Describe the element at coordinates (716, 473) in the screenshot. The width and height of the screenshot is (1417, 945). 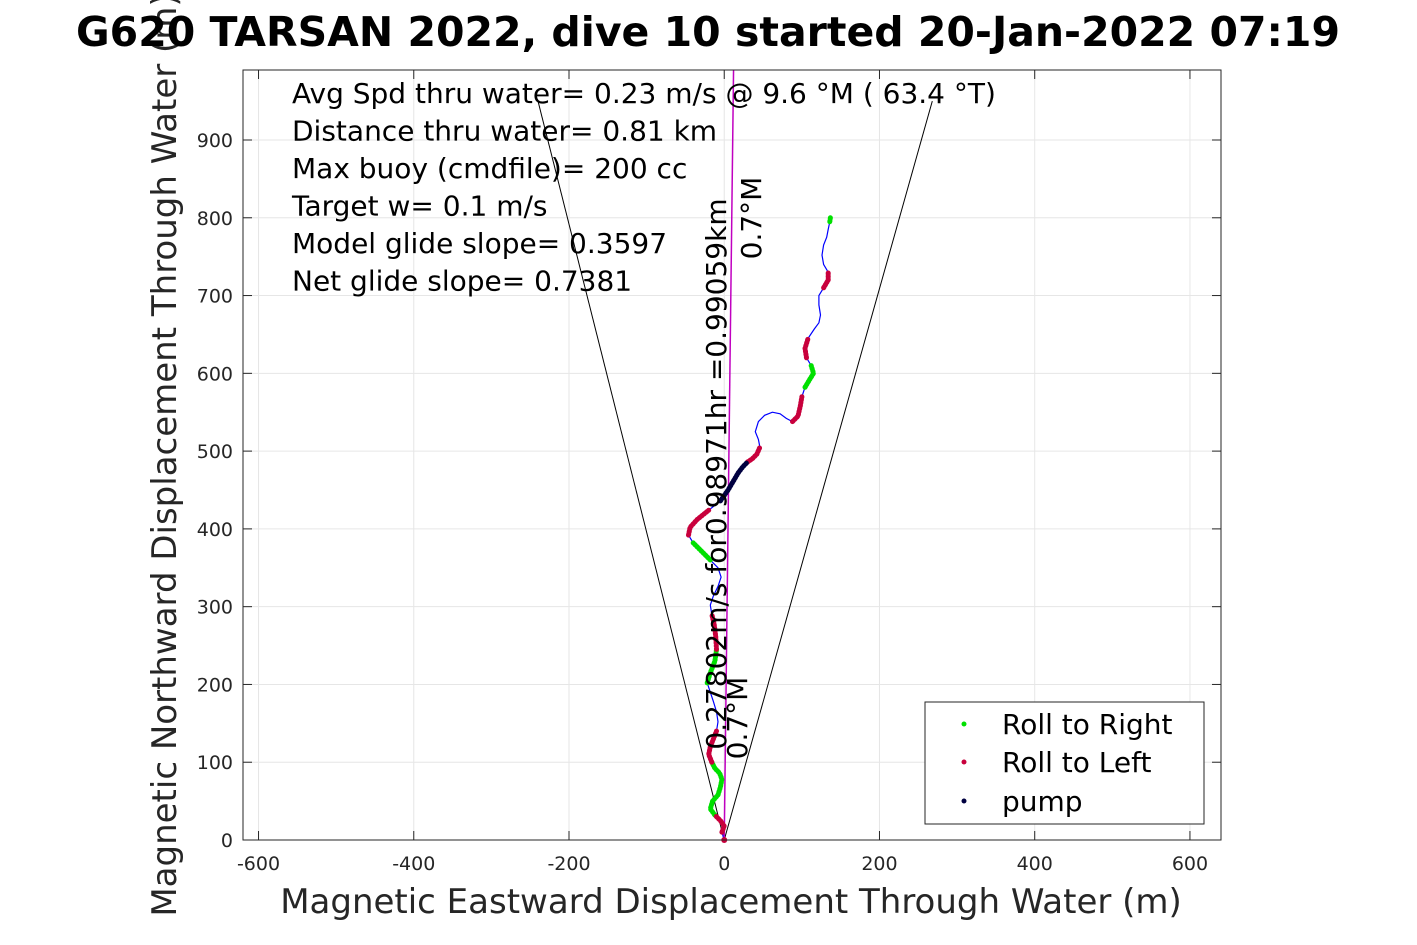
I see `heading-line-label: 0.27802m/s for0.98971hr =0.99059km` at that location.